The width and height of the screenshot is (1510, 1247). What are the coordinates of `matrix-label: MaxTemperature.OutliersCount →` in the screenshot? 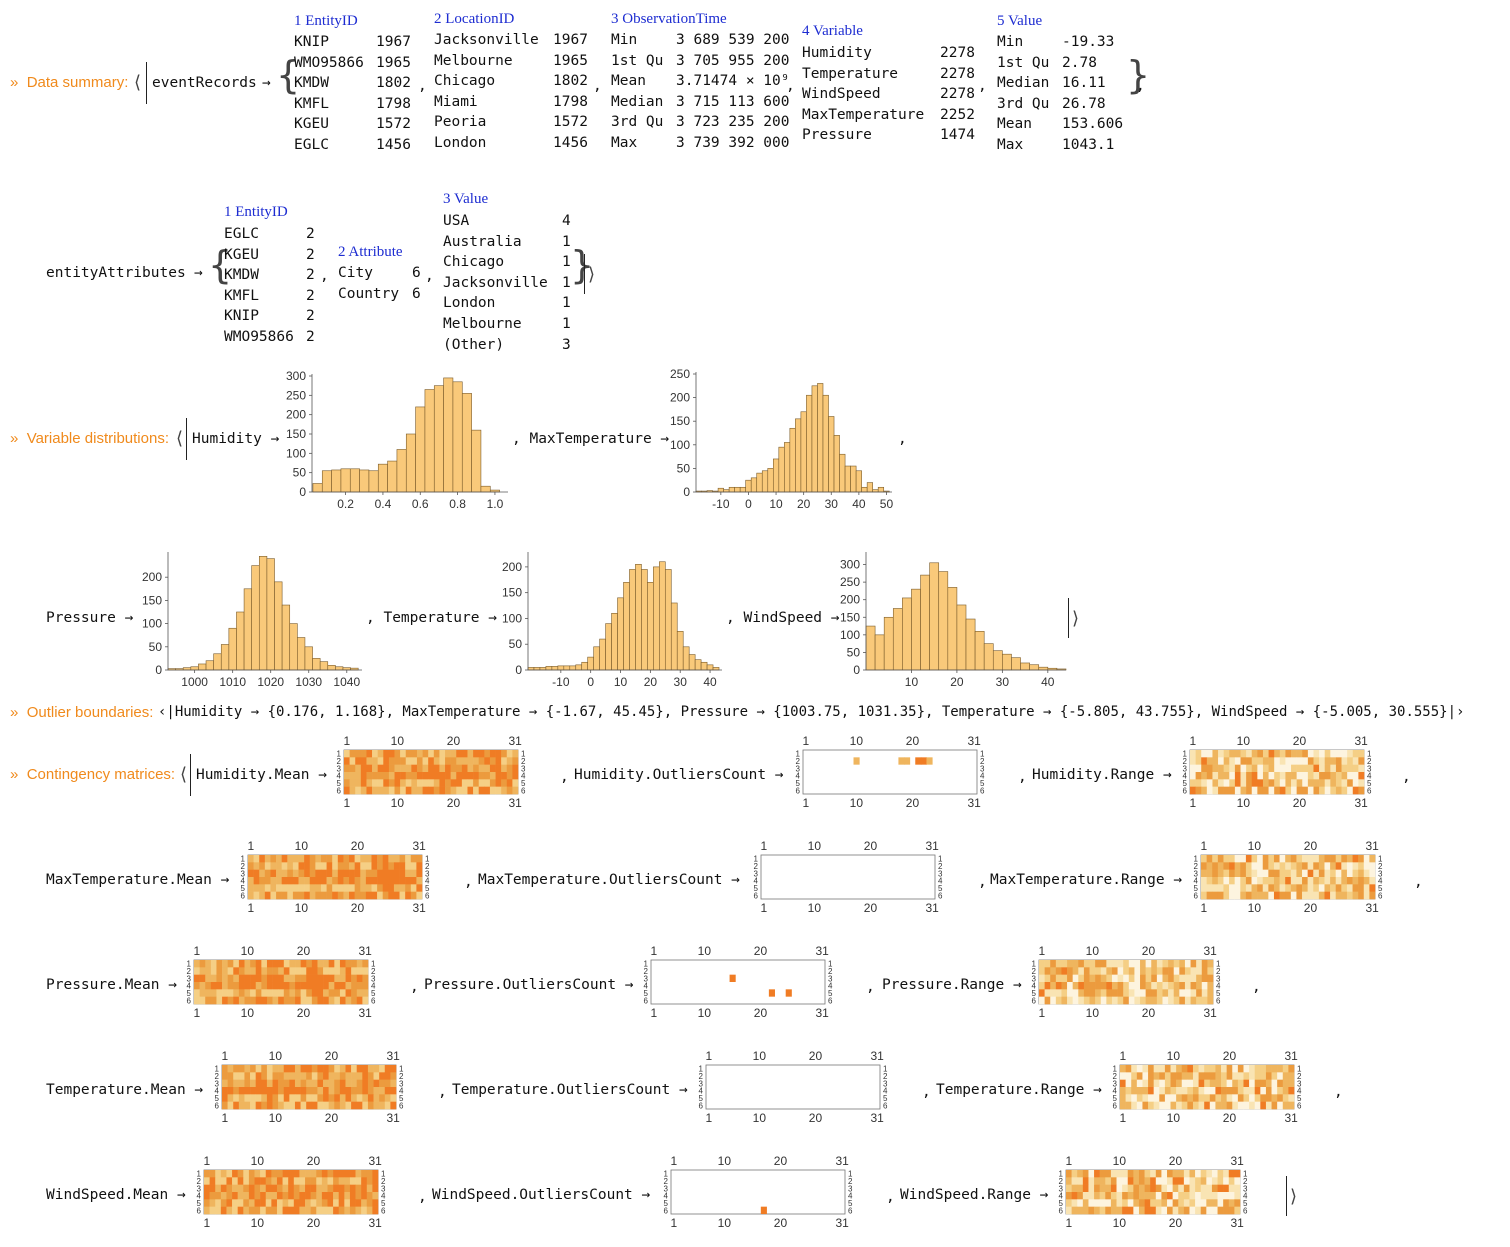 It's located at (609, 880).